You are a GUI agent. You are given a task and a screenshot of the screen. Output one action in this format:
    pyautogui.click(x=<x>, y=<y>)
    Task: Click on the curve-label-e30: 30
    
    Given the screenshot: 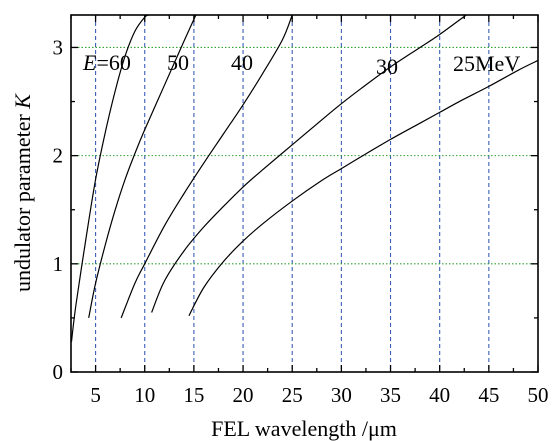 What is the action you would take?
    pyautogui.click(x=387, y=66)
    